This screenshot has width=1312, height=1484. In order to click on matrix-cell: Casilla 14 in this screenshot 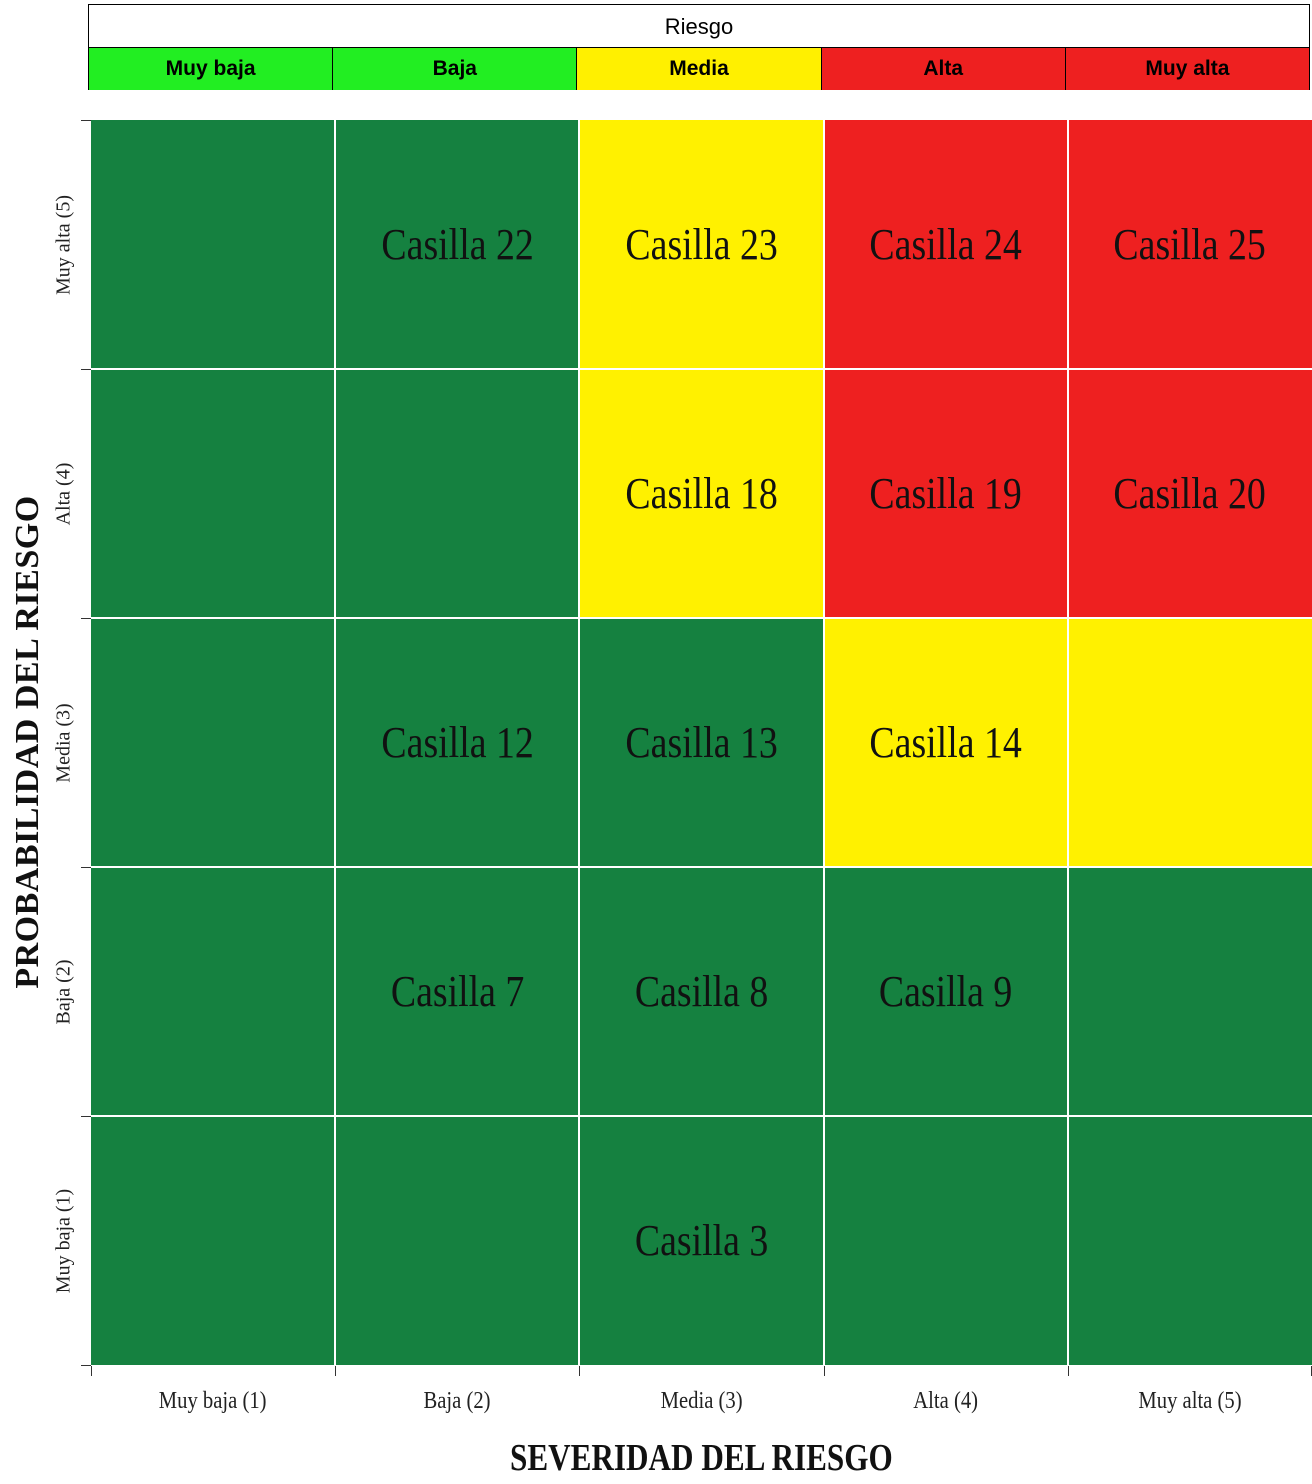, I will do `click(945, 742)`.